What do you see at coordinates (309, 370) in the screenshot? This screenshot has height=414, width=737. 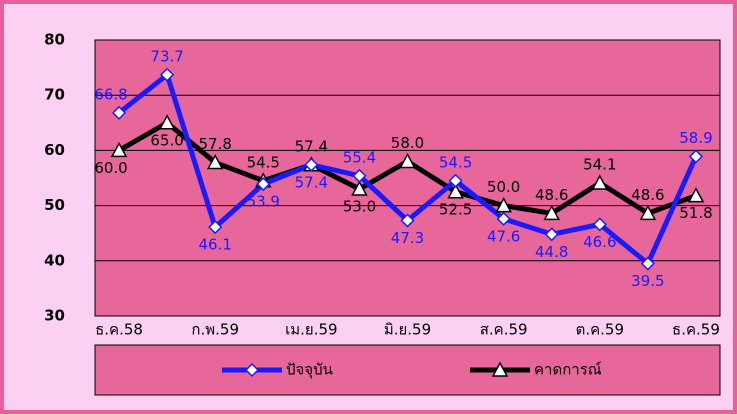 I see `legend-label: ปัจจุบัน` at bounding box center [309, 370].